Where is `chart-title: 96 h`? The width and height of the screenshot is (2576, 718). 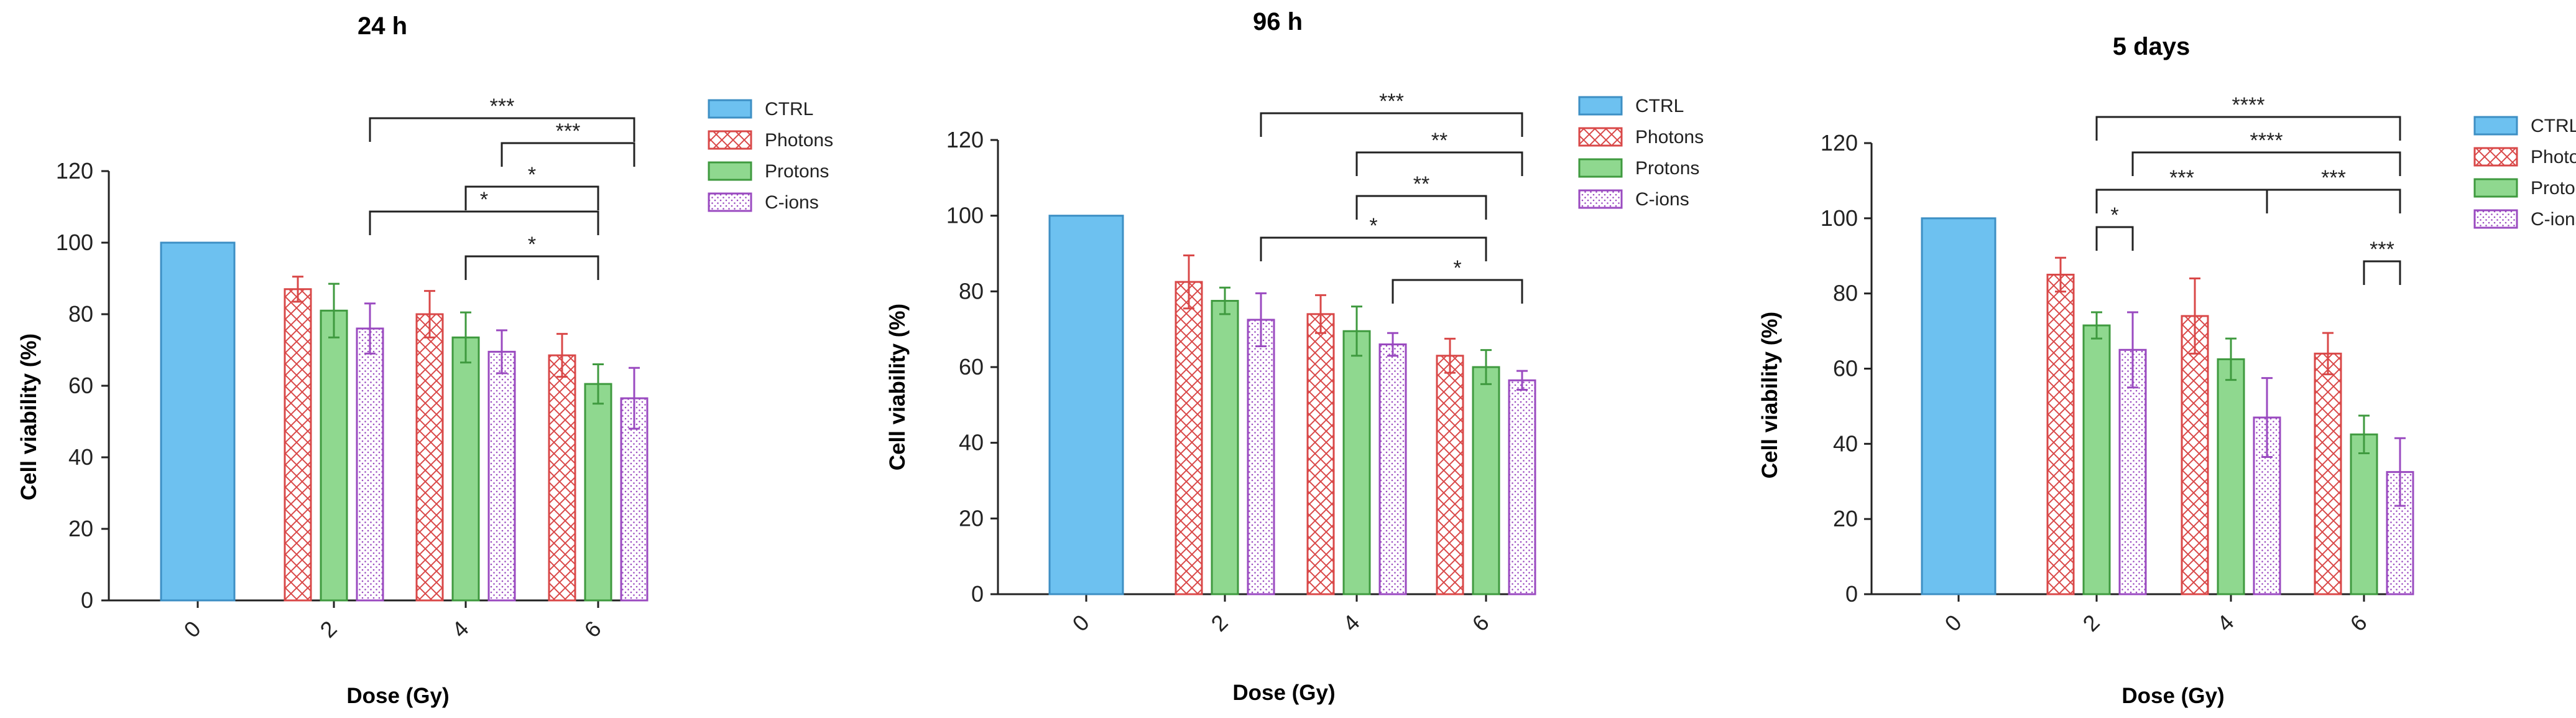
chart-title: 96 h is located at coordinates (1278, 21).